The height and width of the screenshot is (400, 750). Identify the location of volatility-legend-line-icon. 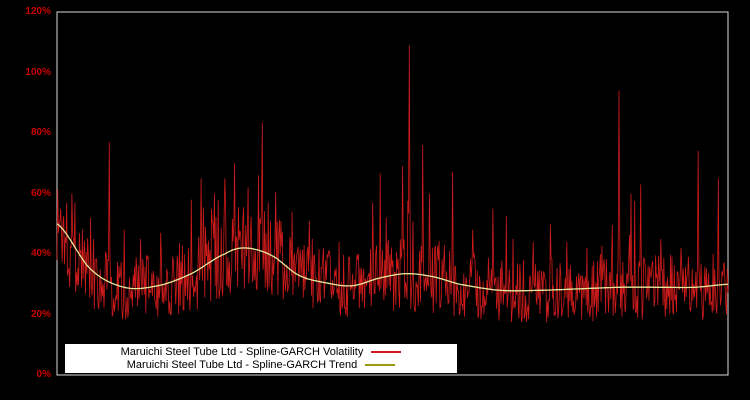
(386, 351).